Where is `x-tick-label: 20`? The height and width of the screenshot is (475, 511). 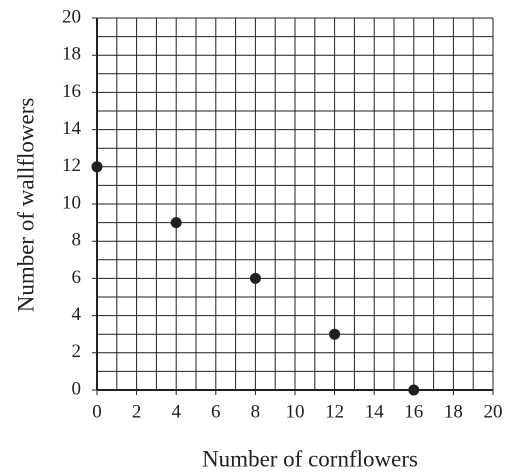
x-tick-label: 20 is located at coordinates (493, 411).